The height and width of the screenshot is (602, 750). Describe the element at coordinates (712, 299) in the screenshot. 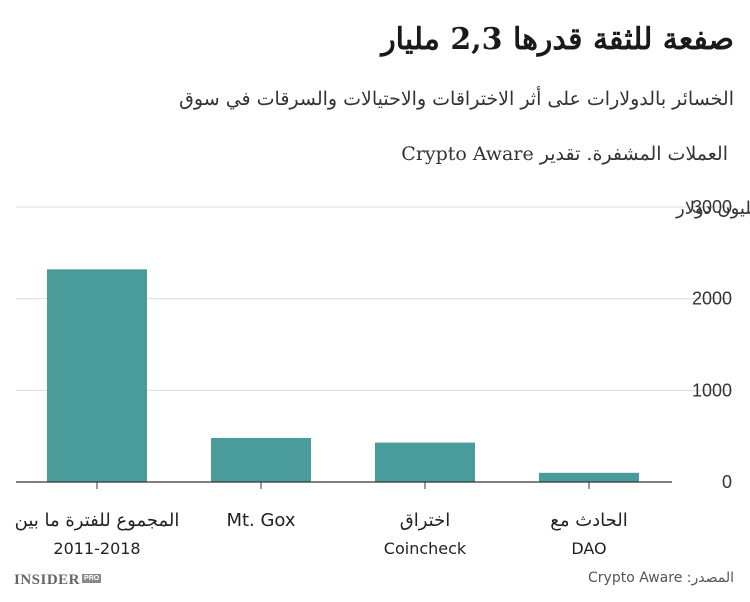

I see `y-tick-label: 2000` at that location.